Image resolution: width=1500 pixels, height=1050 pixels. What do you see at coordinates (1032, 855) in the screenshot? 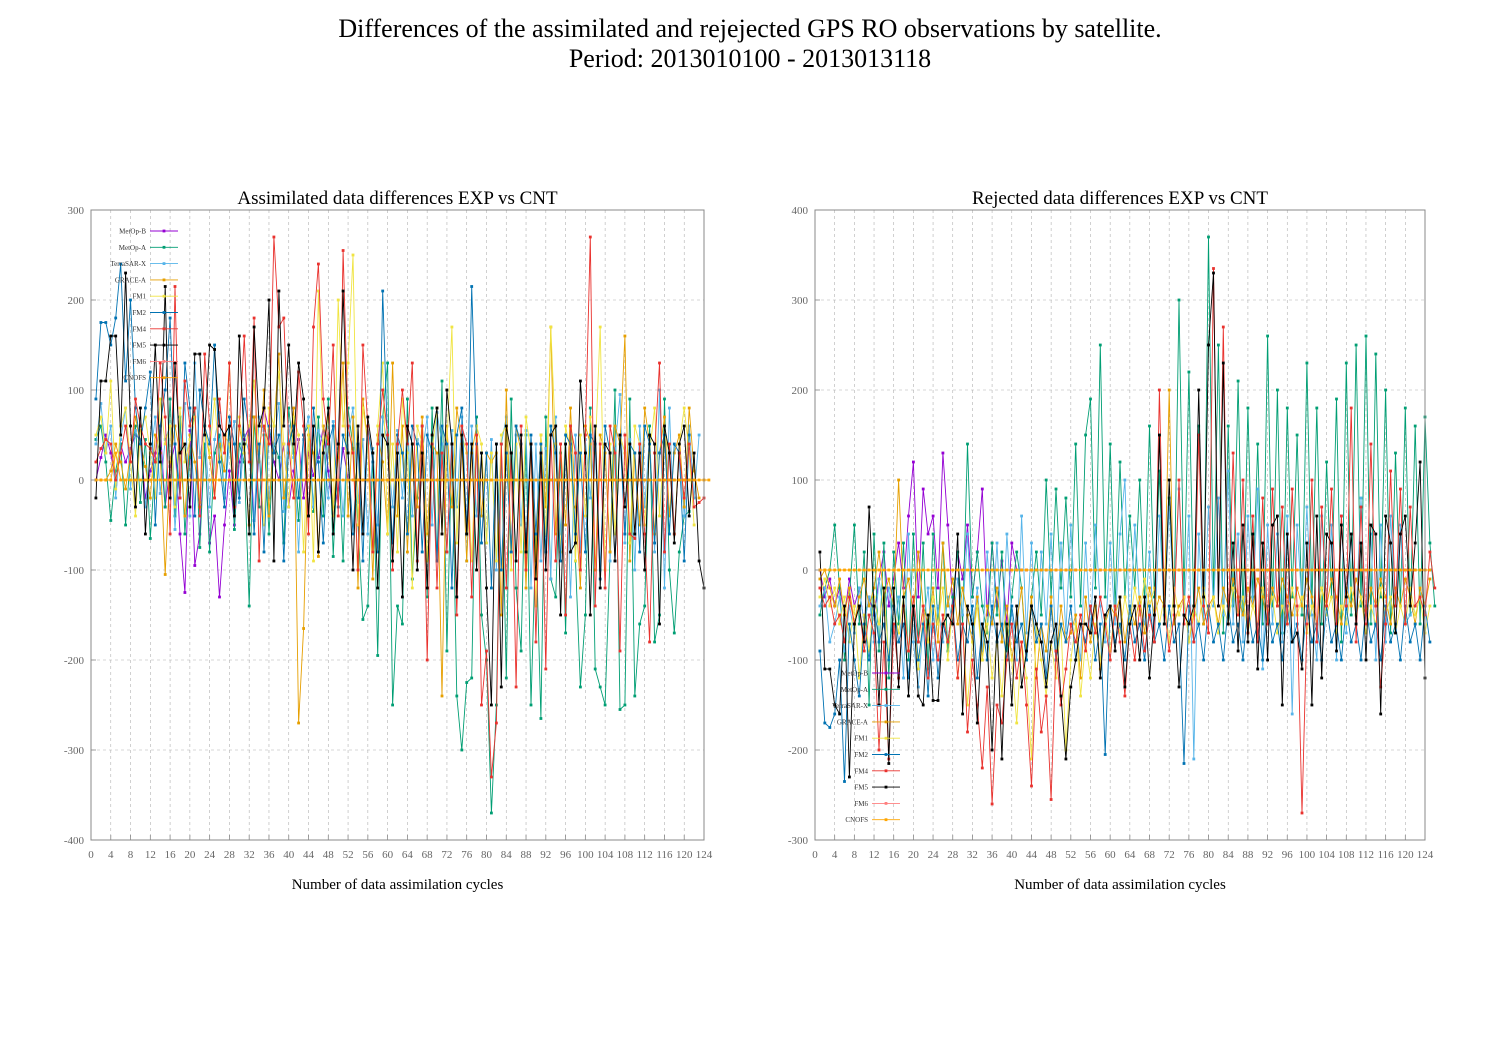
I see `x-tick-label: 44` at bounding box center [1032, 855].